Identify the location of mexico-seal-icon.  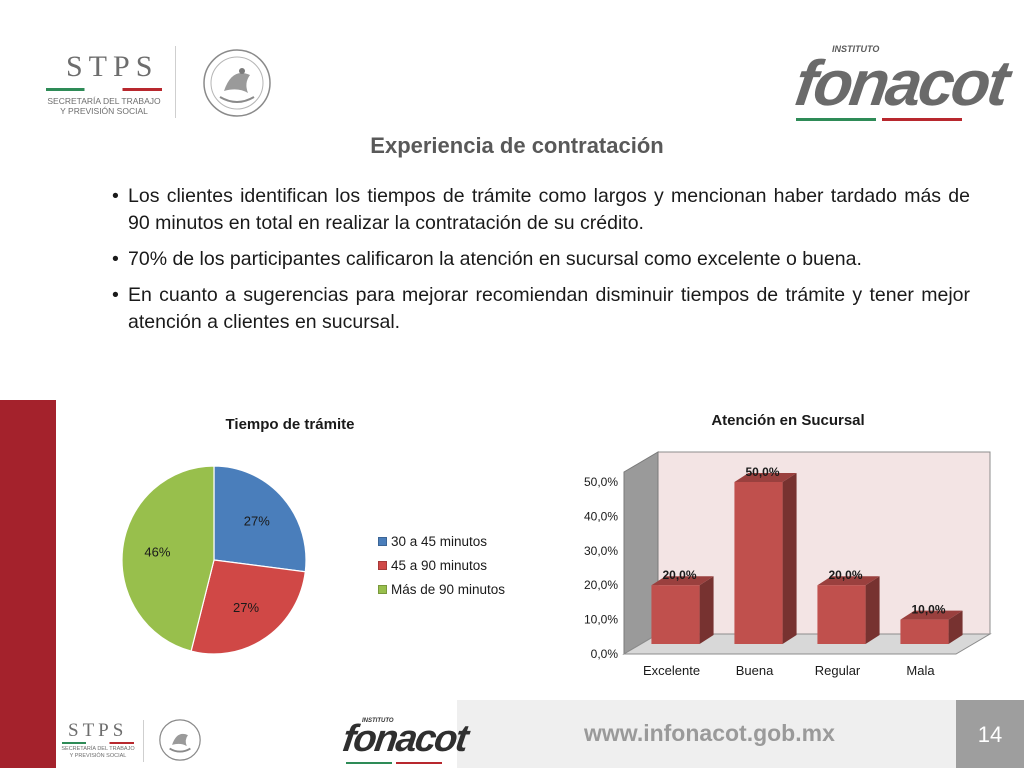
(237, 83).